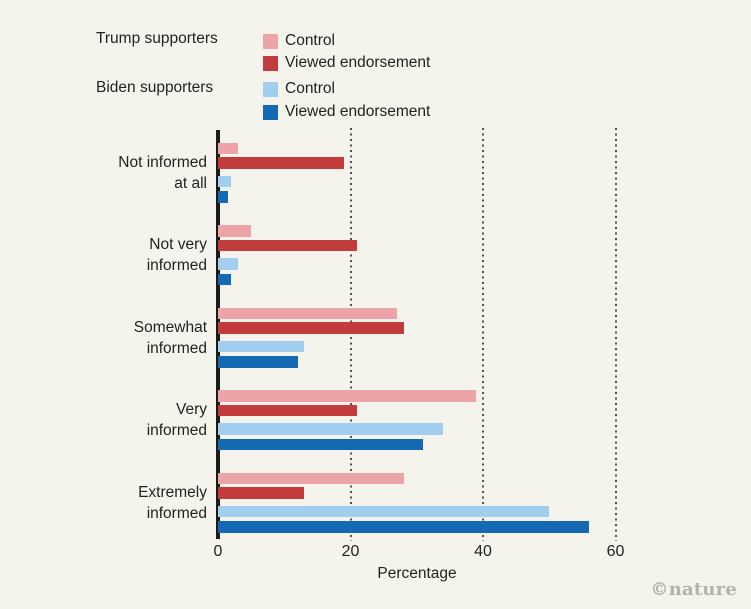 The image size is (751, 609). I want to click on legend-swatch-trump-endorsement-icon, so click(270, 63).